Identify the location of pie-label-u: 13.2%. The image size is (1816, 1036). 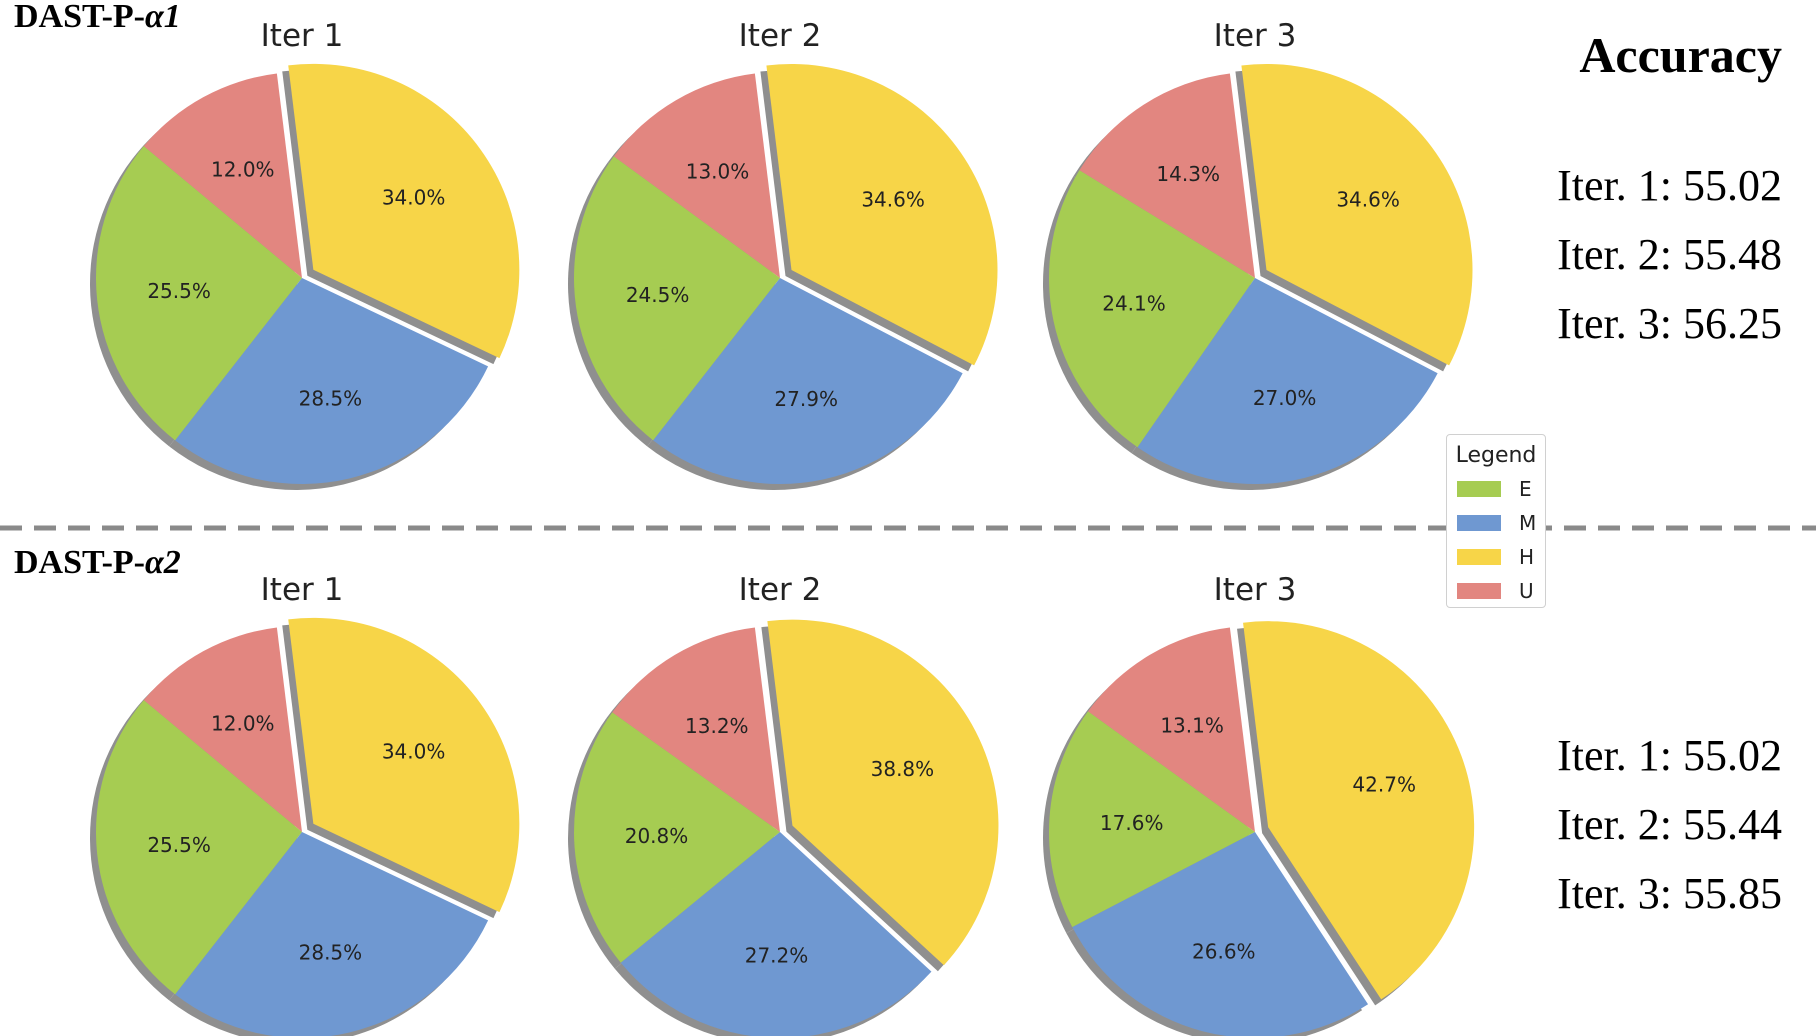
(717, 726).